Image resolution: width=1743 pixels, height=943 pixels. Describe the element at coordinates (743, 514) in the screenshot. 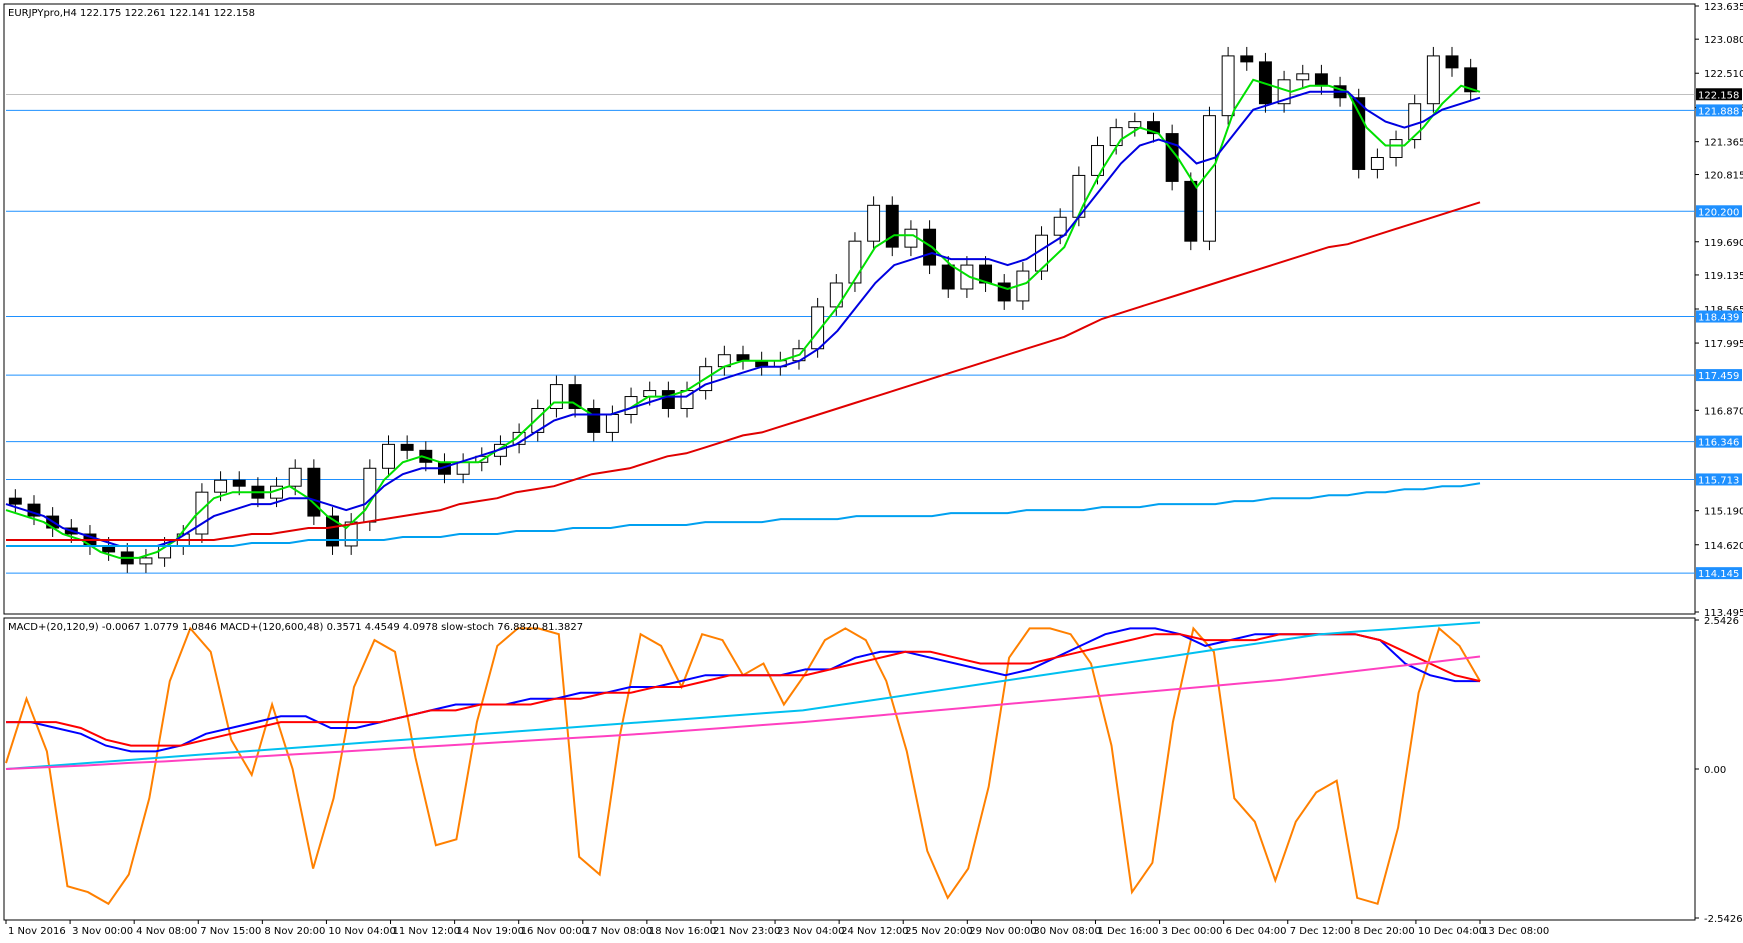

I see `ma-line-longest` at that location.